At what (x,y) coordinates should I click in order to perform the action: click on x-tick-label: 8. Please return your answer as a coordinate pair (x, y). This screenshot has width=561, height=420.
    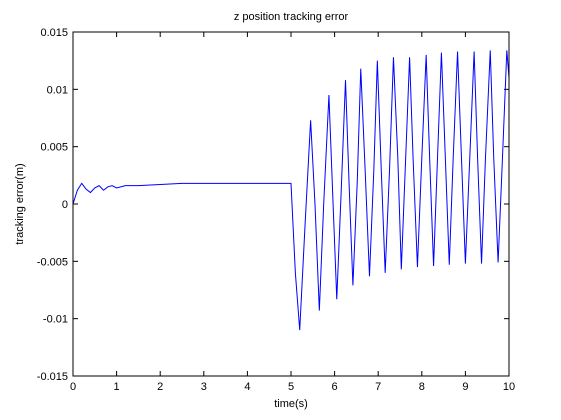
    Looking at the image, I should click on (422, 387).